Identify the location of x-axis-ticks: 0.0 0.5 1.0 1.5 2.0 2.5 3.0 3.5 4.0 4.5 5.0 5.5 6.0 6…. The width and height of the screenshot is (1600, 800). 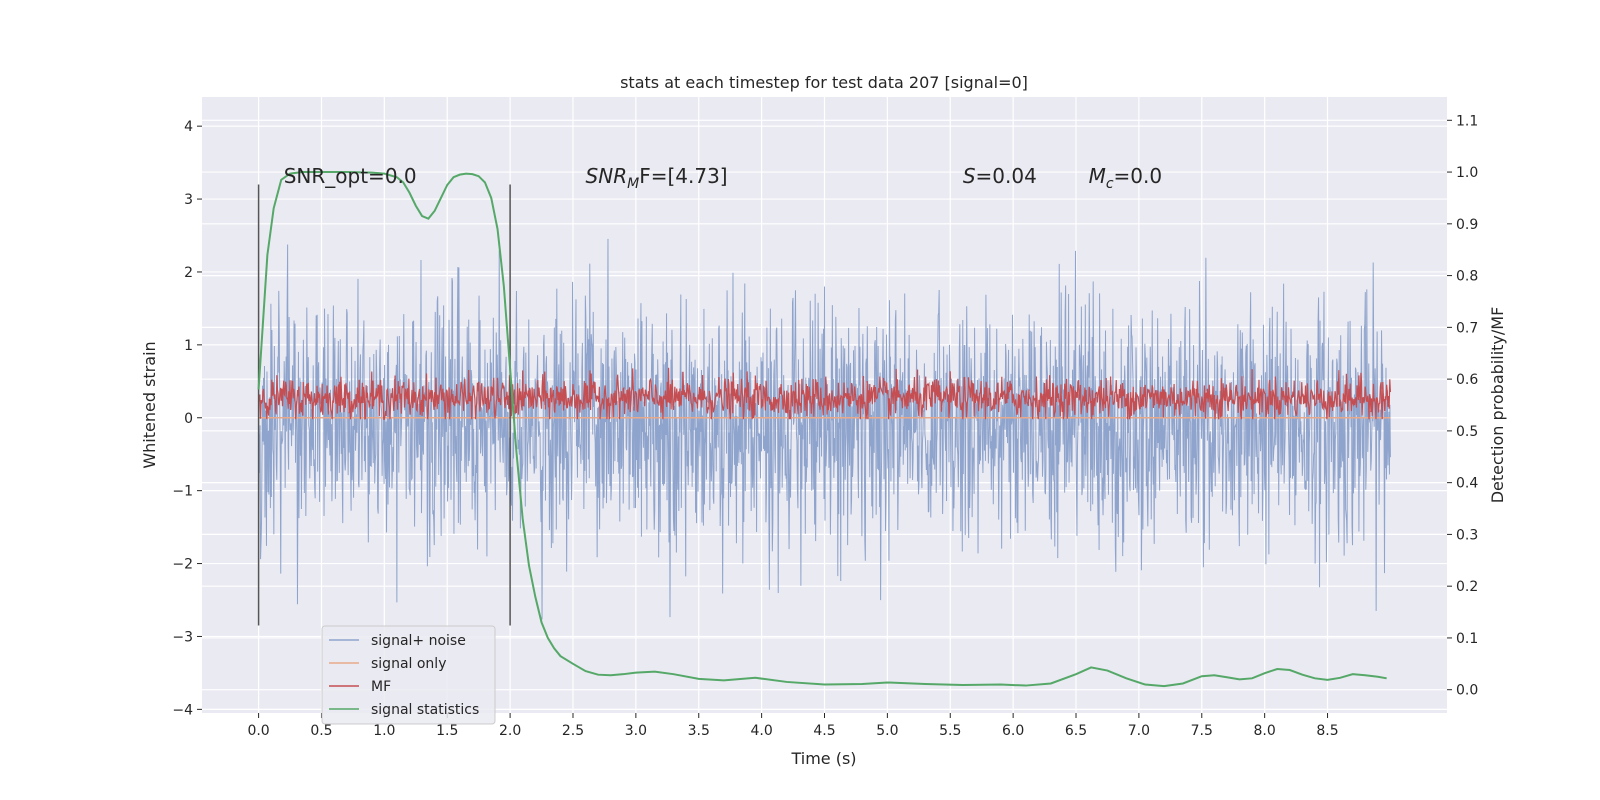
(793, 726).